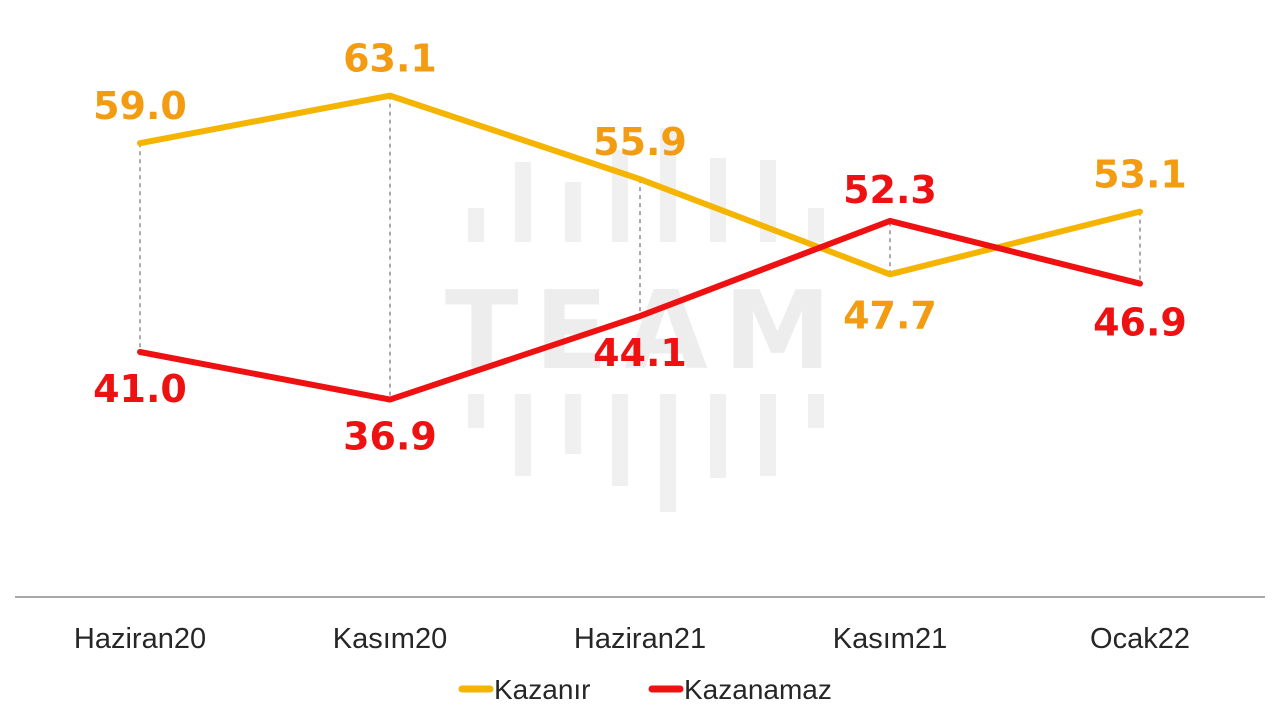  I want to click on x-tick-label-3: Kasım21, so click(890, 639).